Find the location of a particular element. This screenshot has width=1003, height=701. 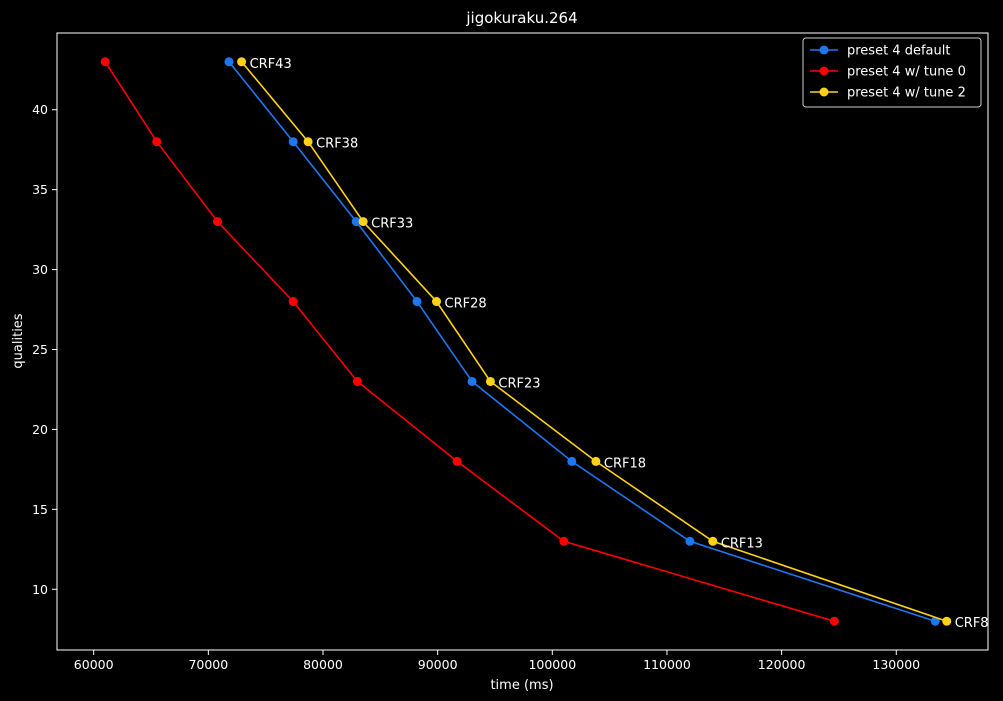

x-tick-label: 80000 is located at coordinates (323, 664).